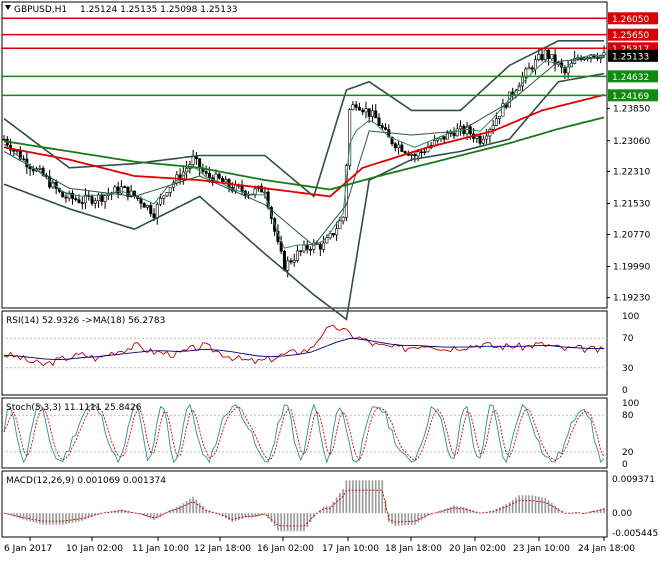 This screenshot has width=660, height=564. I want to click on support-level-label: 1.24169, so click(630, 97).